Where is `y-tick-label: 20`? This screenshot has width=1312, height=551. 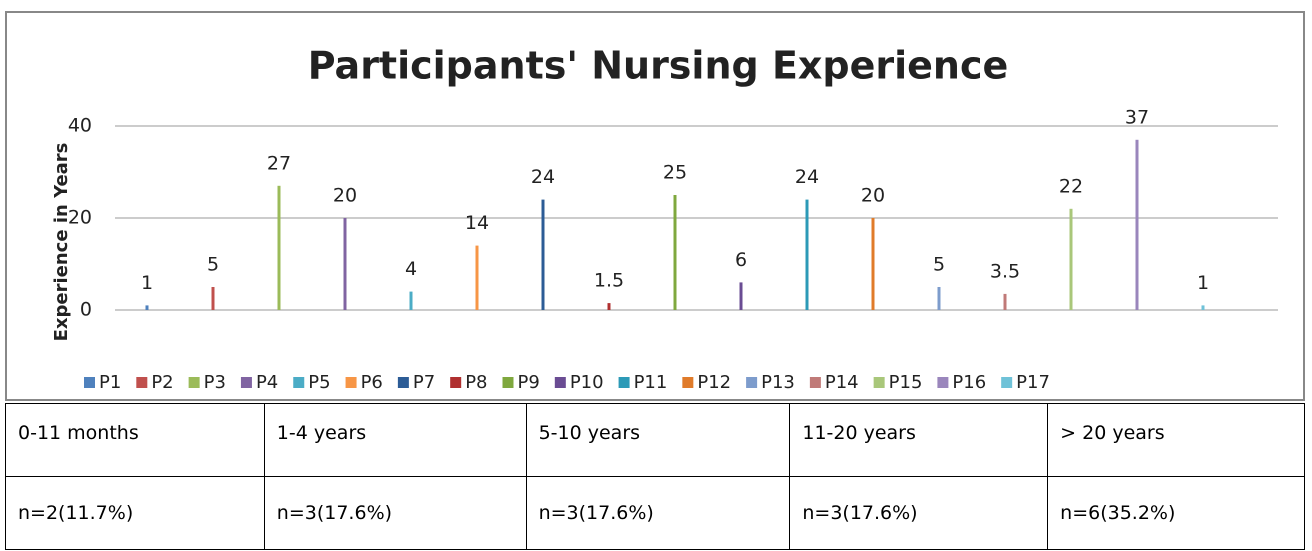
y-tick-label: 20 is located at coordinates (80, 218).